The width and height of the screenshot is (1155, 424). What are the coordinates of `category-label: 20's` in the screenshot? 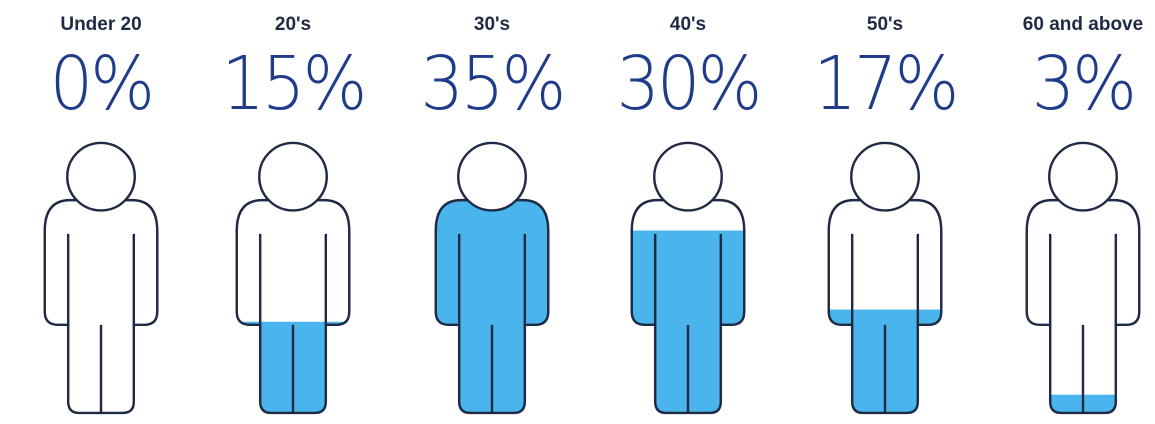 It's located at (293, 24).